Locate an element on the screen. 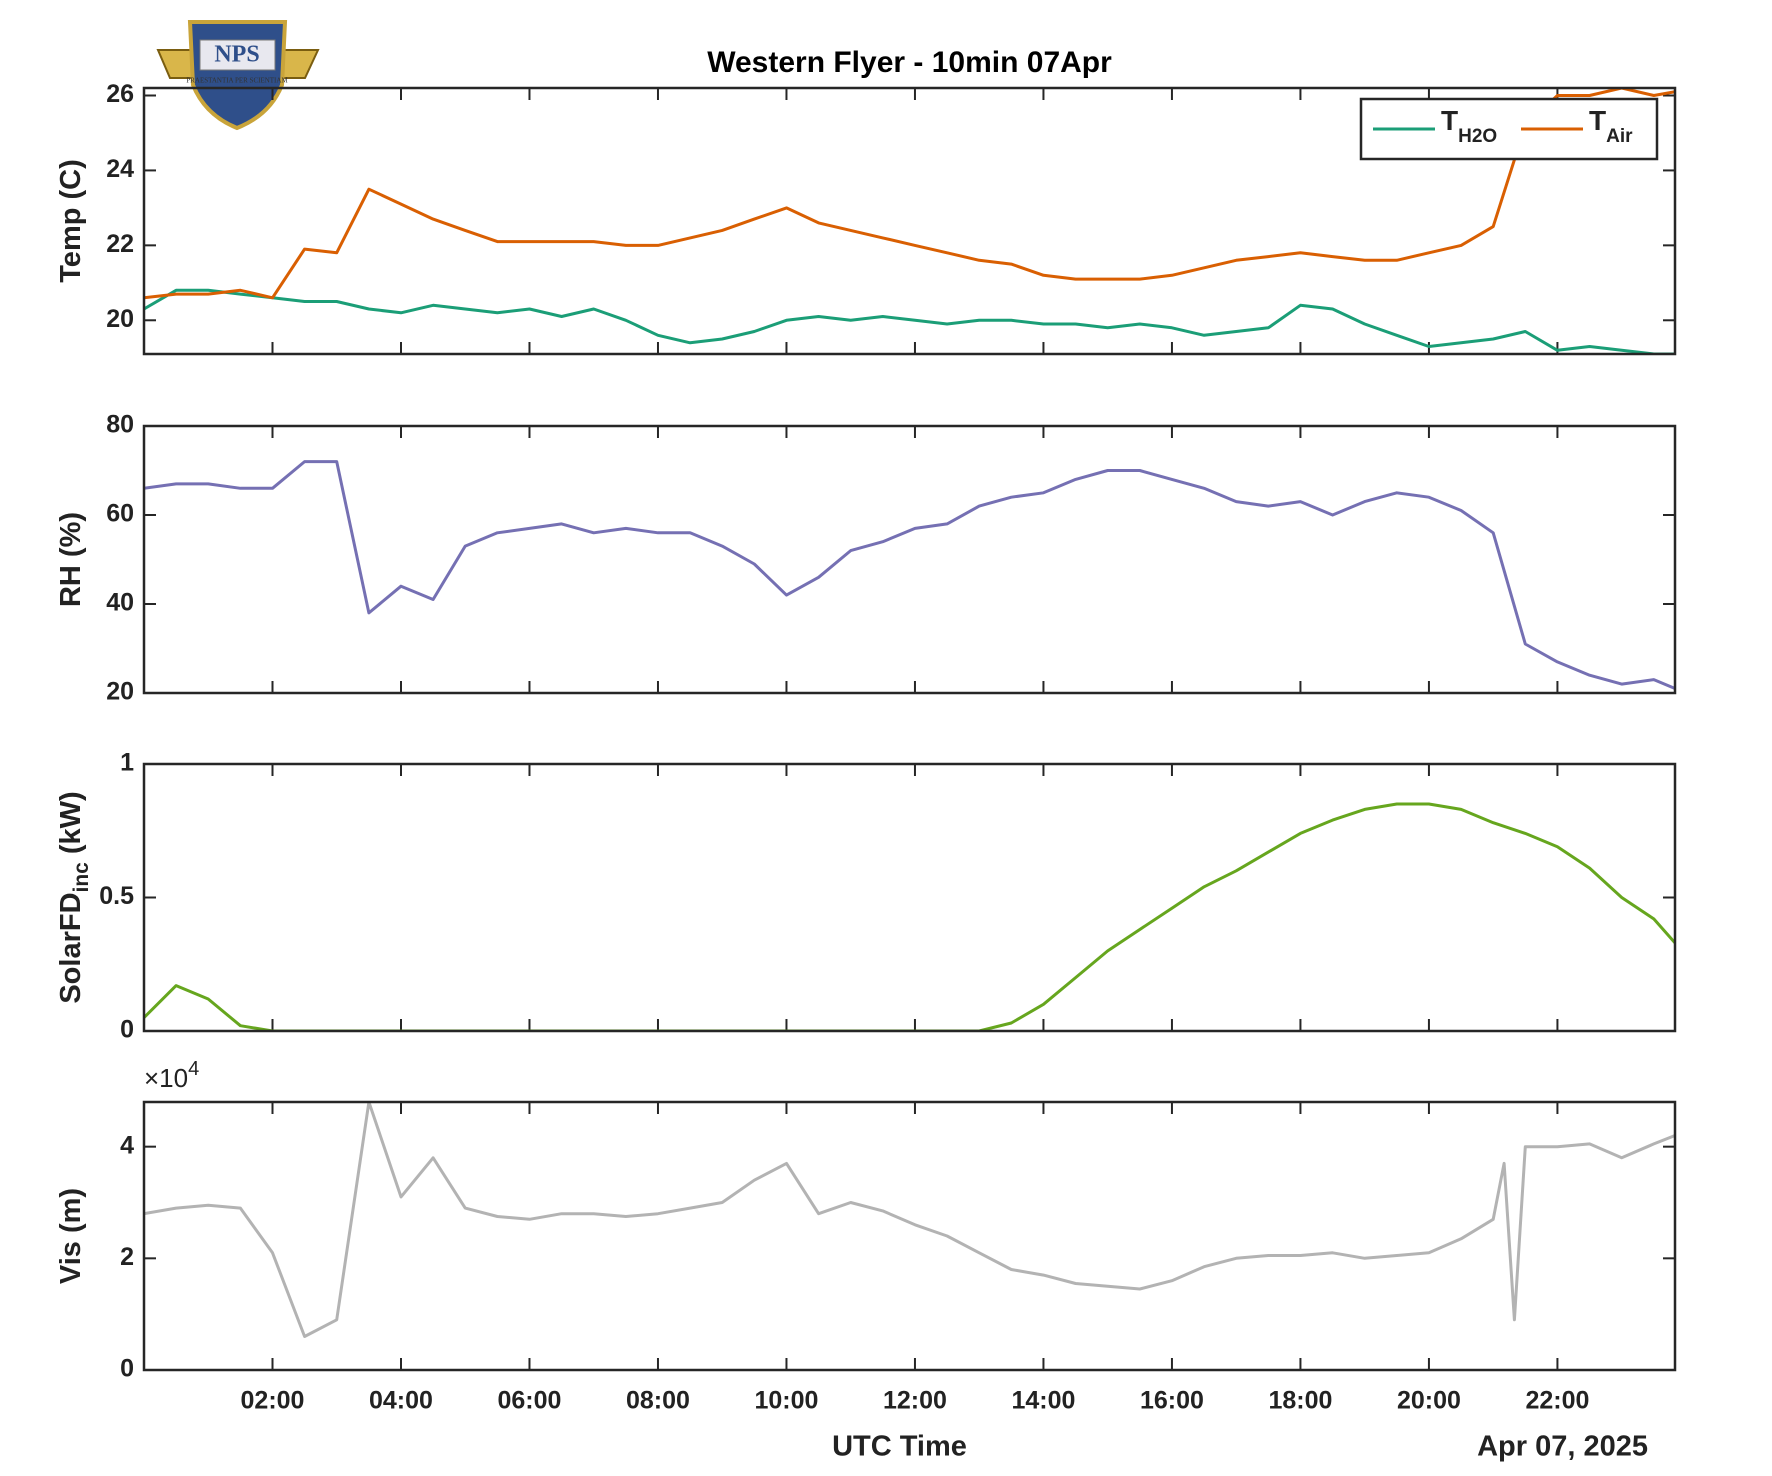 This screenshot has width=1772, height=1476. y-axis-label-unit: (kW) is located at coordinates (71, 822).